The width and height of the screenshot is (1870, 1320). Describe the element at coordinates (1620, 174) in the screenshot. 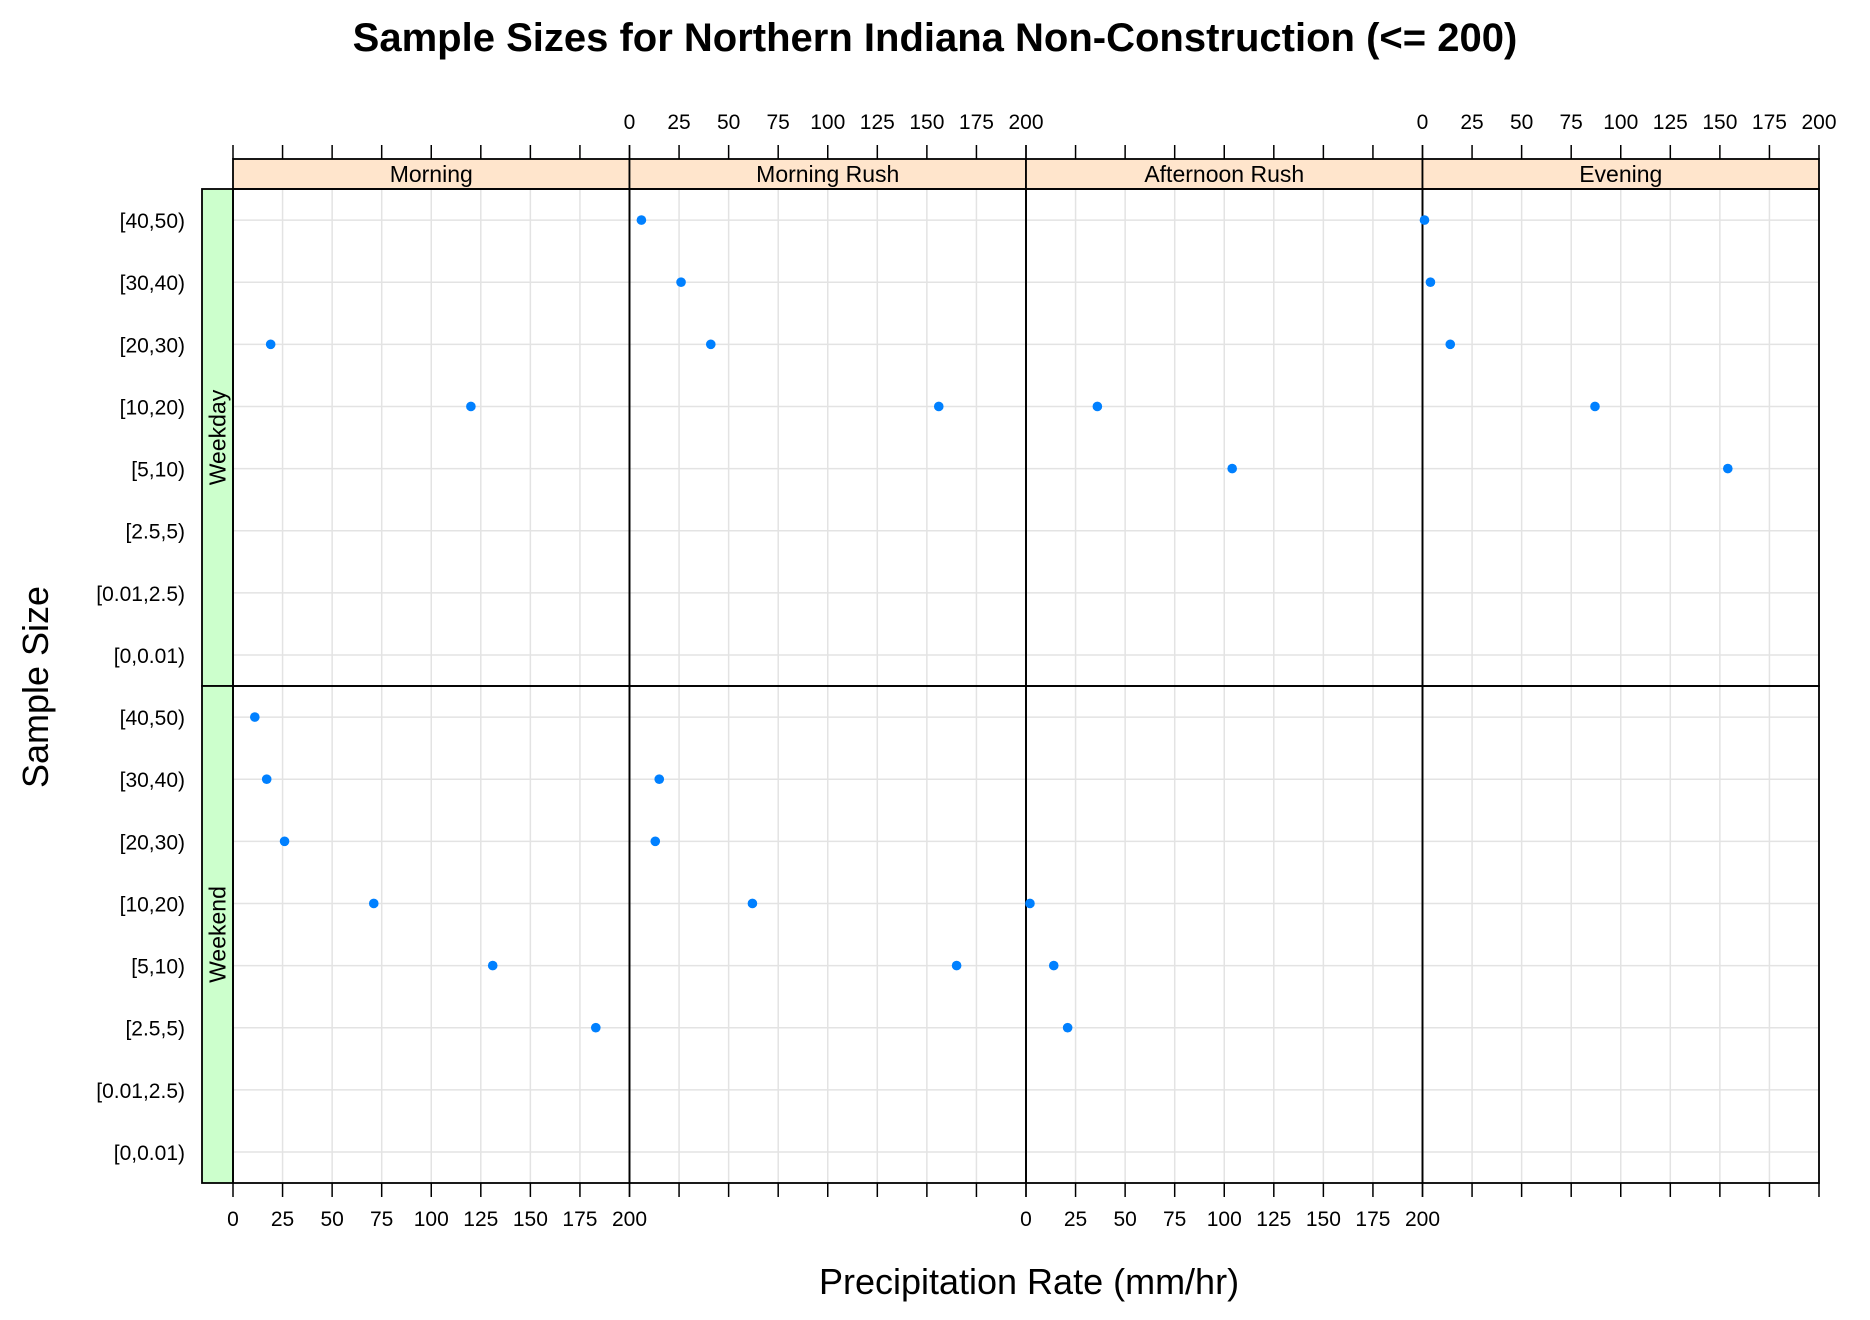

I see `column-strip-label: Evening` at that location.